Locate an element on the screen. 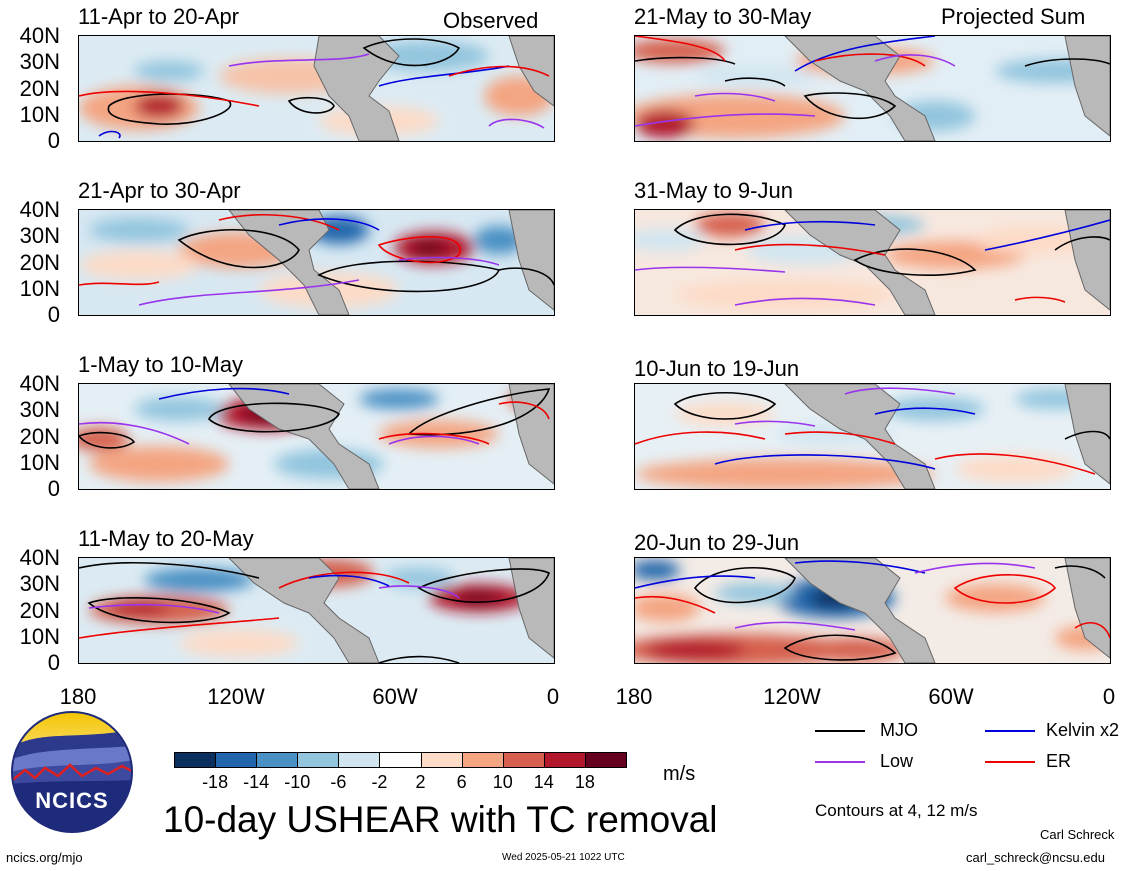 The width and height of the screenshot is (1135, 871). colorbar-label: -6 is located at coordinates (338, 782).